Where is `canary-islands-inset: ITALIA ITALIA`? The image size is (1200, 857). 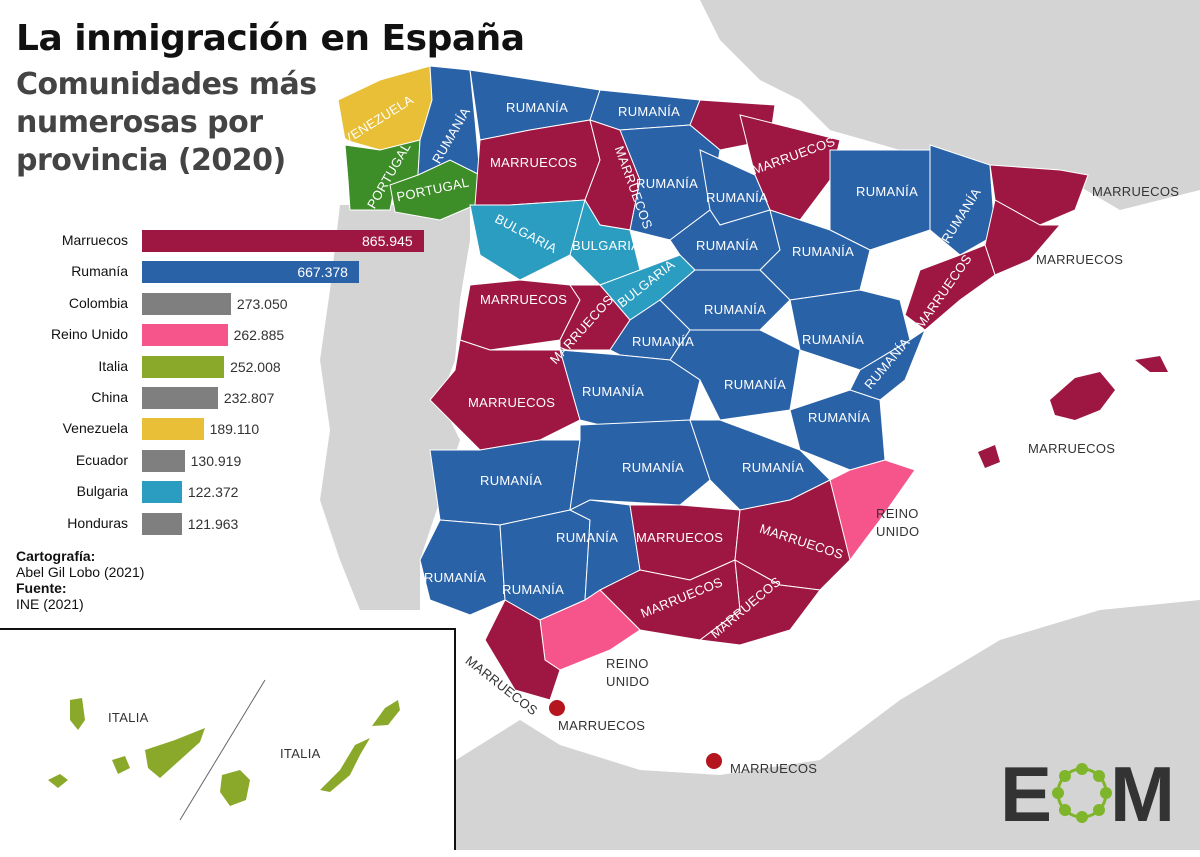
canary-islands-inset: ITALIA ITALIA is located at coordinates (228, 739).